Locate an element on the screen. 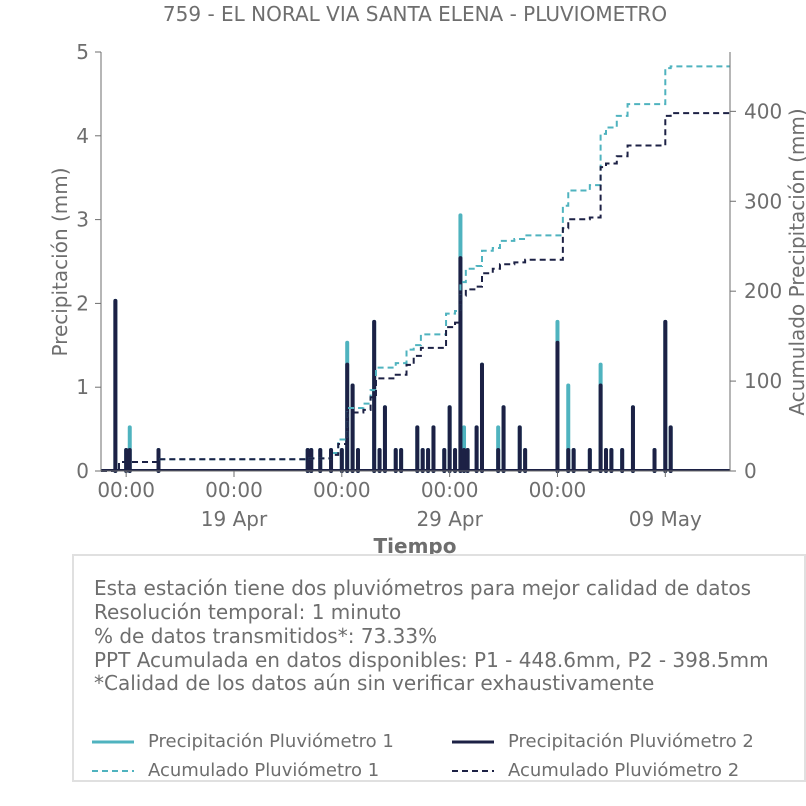 The height and width of the screenshot is (806, 806). info-line-resolution: Resolución temporal: 1 minuto is located at coordinates (248, 612).